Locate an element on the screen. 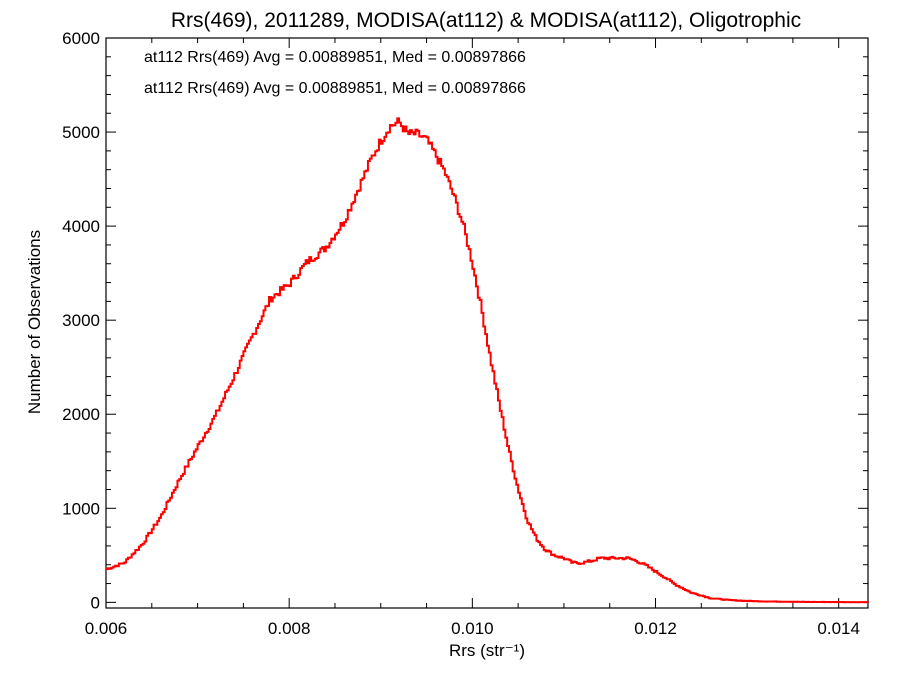  y-tick-label: 2000 is located at coordinates (81, 414).